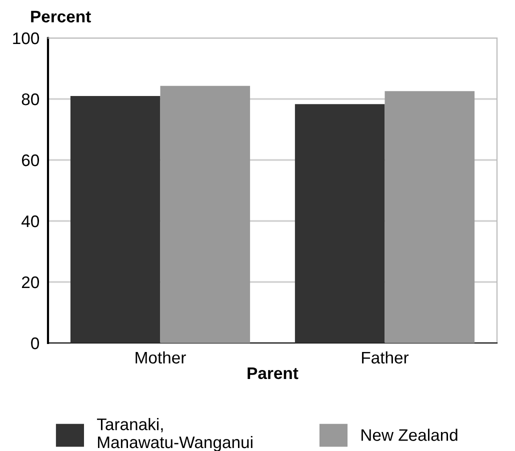 Image resolution: width=515 pixels, height=451 pixels. What do you see at coordinates (31, 282) in the screenshot?
I see `y-tick-label: 20` at bounding box center [31, 282].